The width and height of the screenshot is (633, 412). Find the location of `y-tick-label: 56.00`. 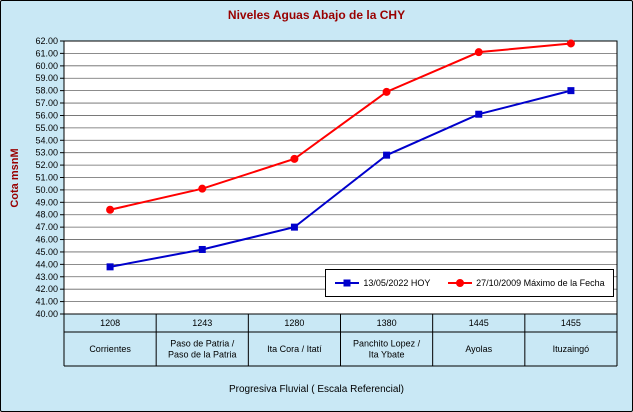

y-tick-label: 56.00 is located at coordinates (46, 115).